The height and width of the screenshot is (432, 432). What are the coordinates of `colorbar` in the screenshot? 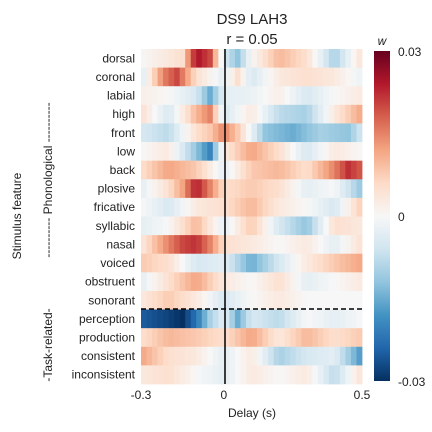 It's located at (382, 216).